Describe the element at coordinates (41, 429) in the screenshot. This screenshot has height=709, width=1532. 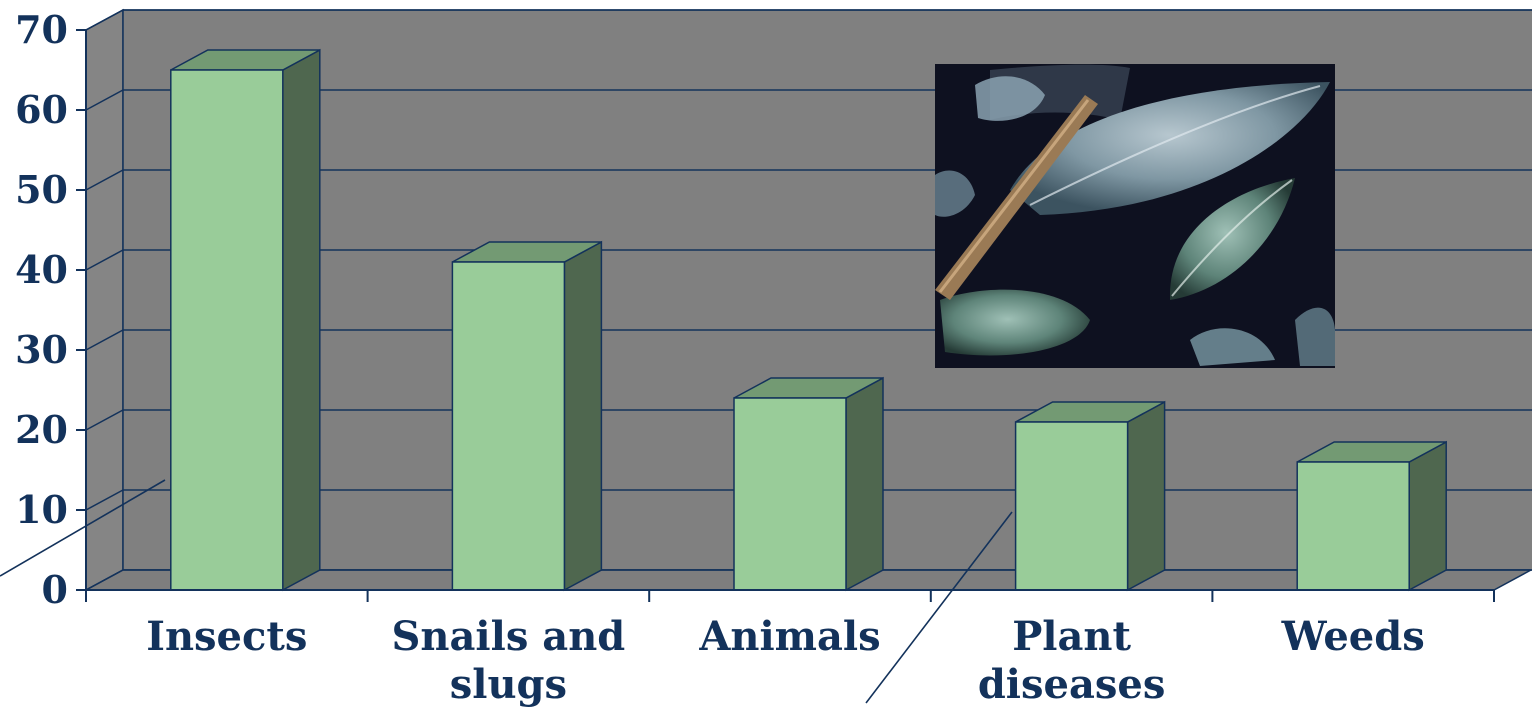
I see `y-tick-label: 20` at that location.